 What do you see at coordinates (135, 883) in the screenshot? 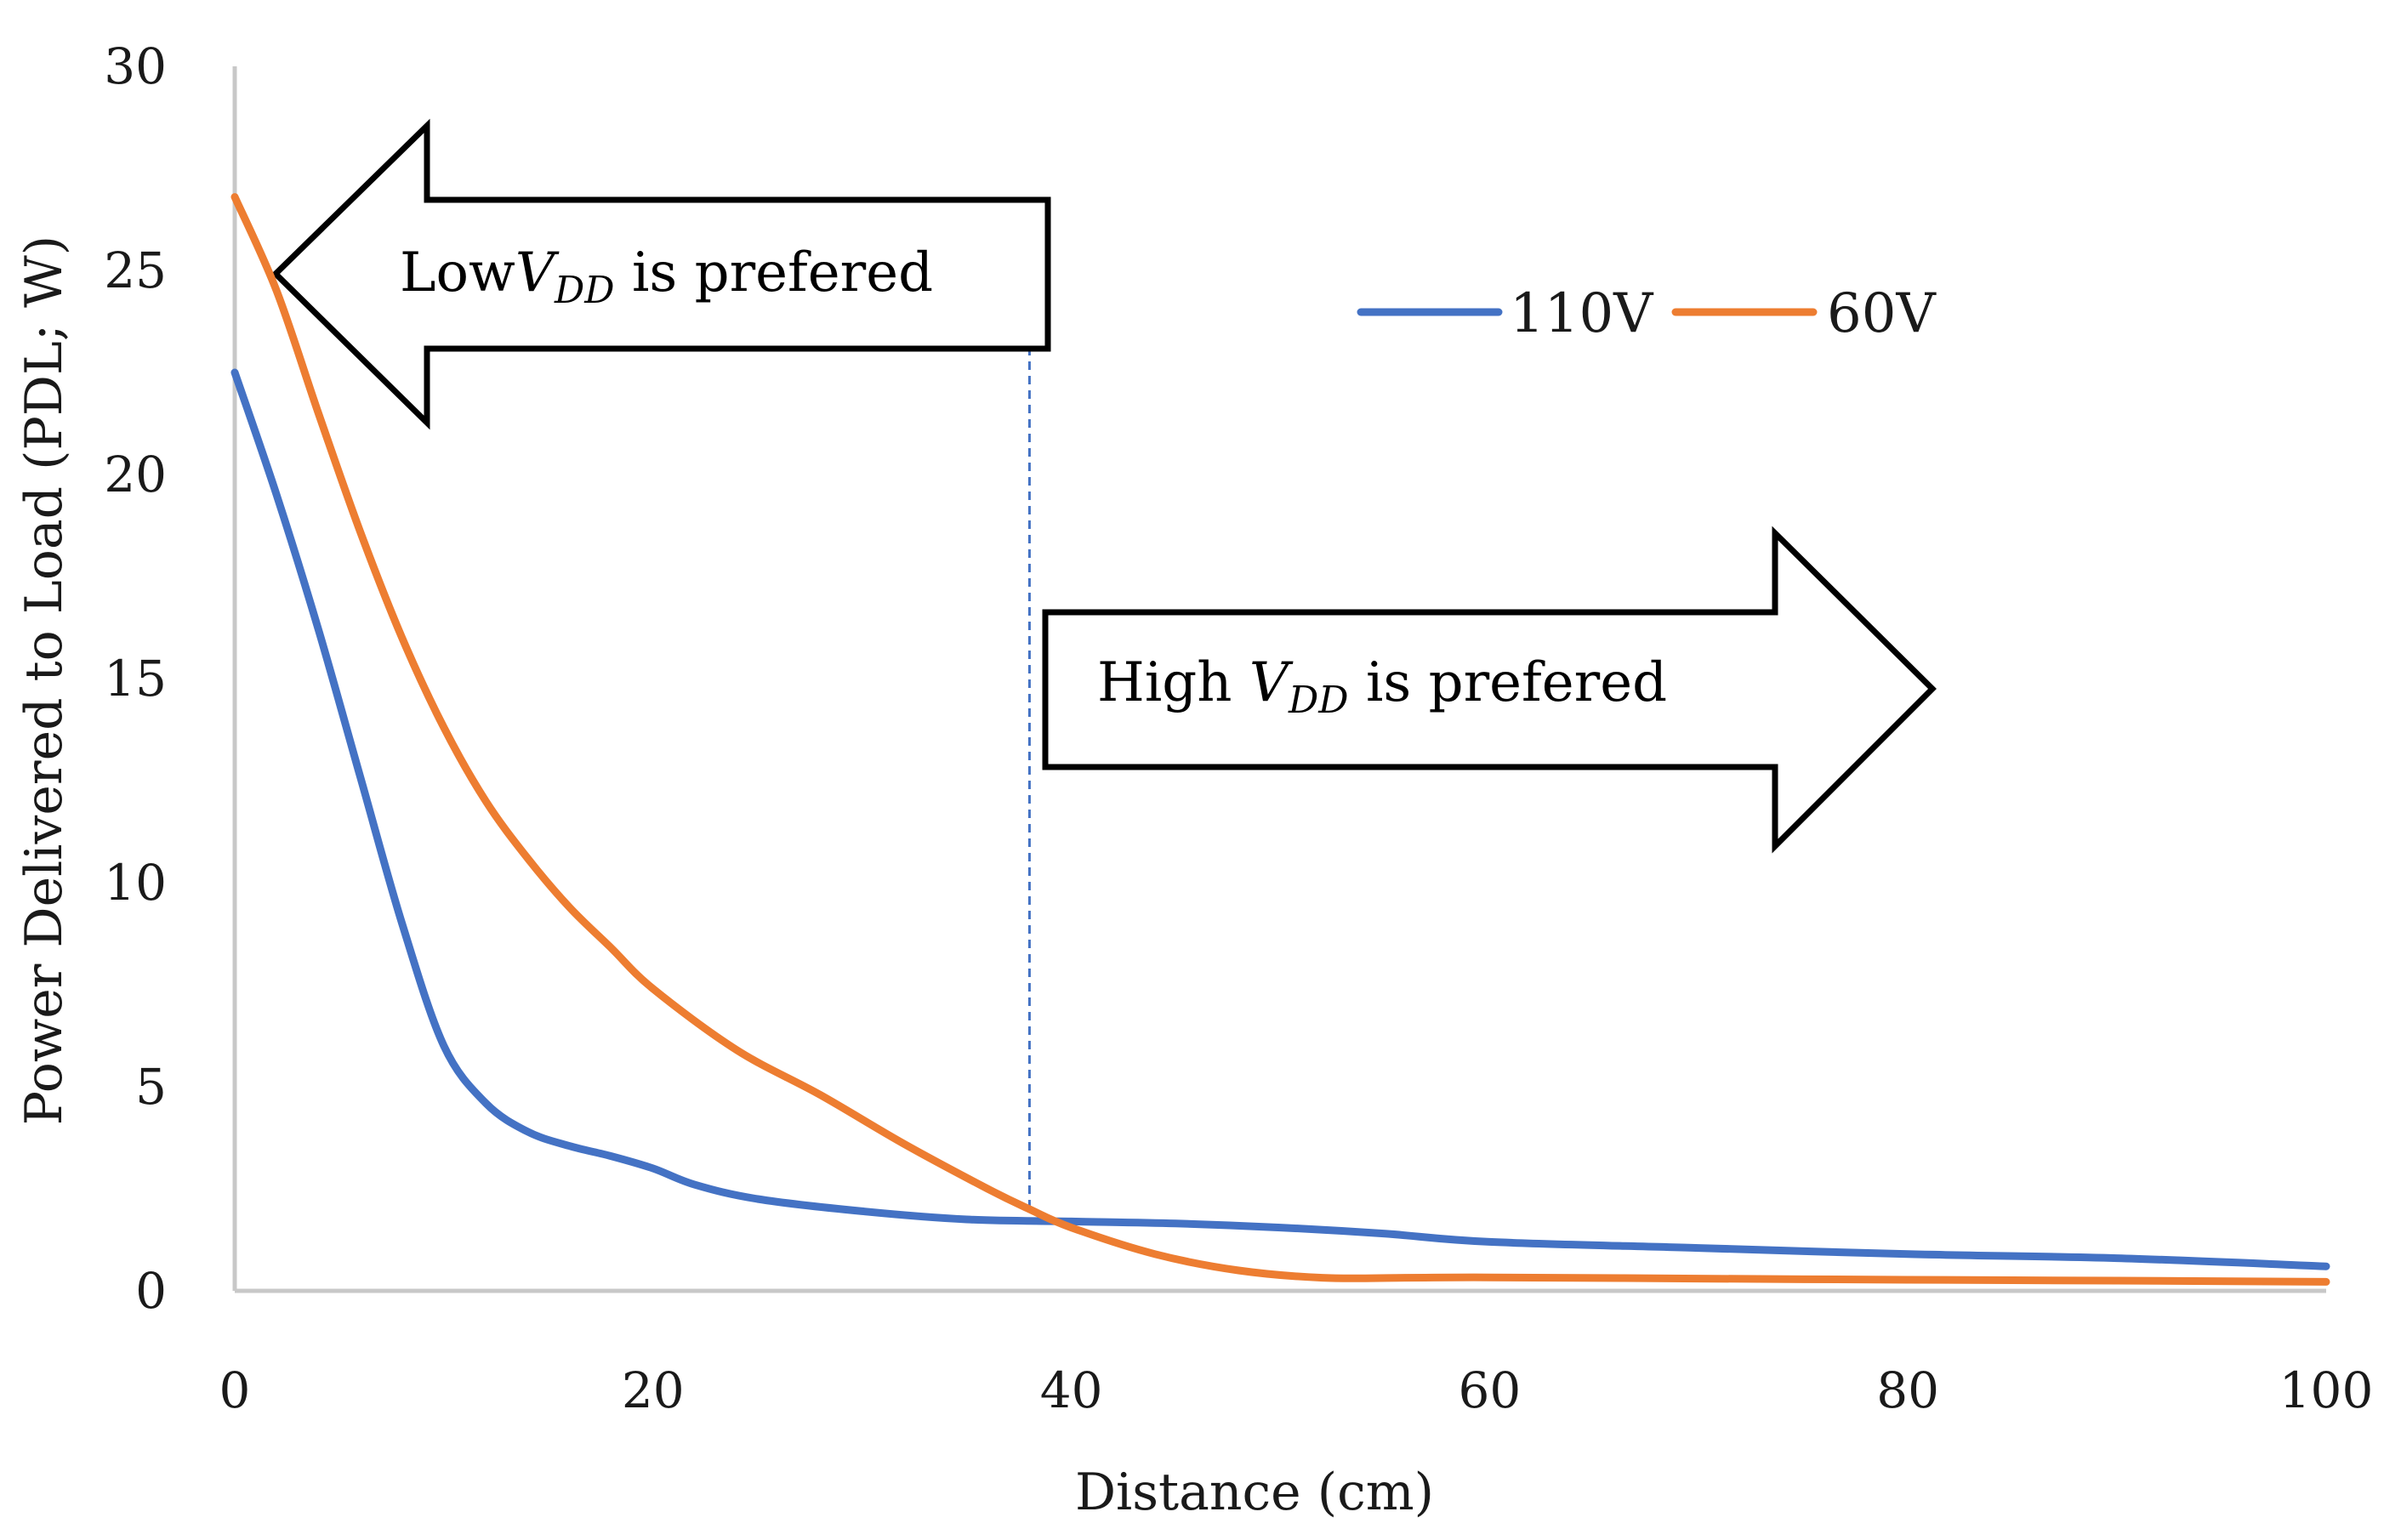
I see `y-tick-label: 10` at bounding box center [135, 883].